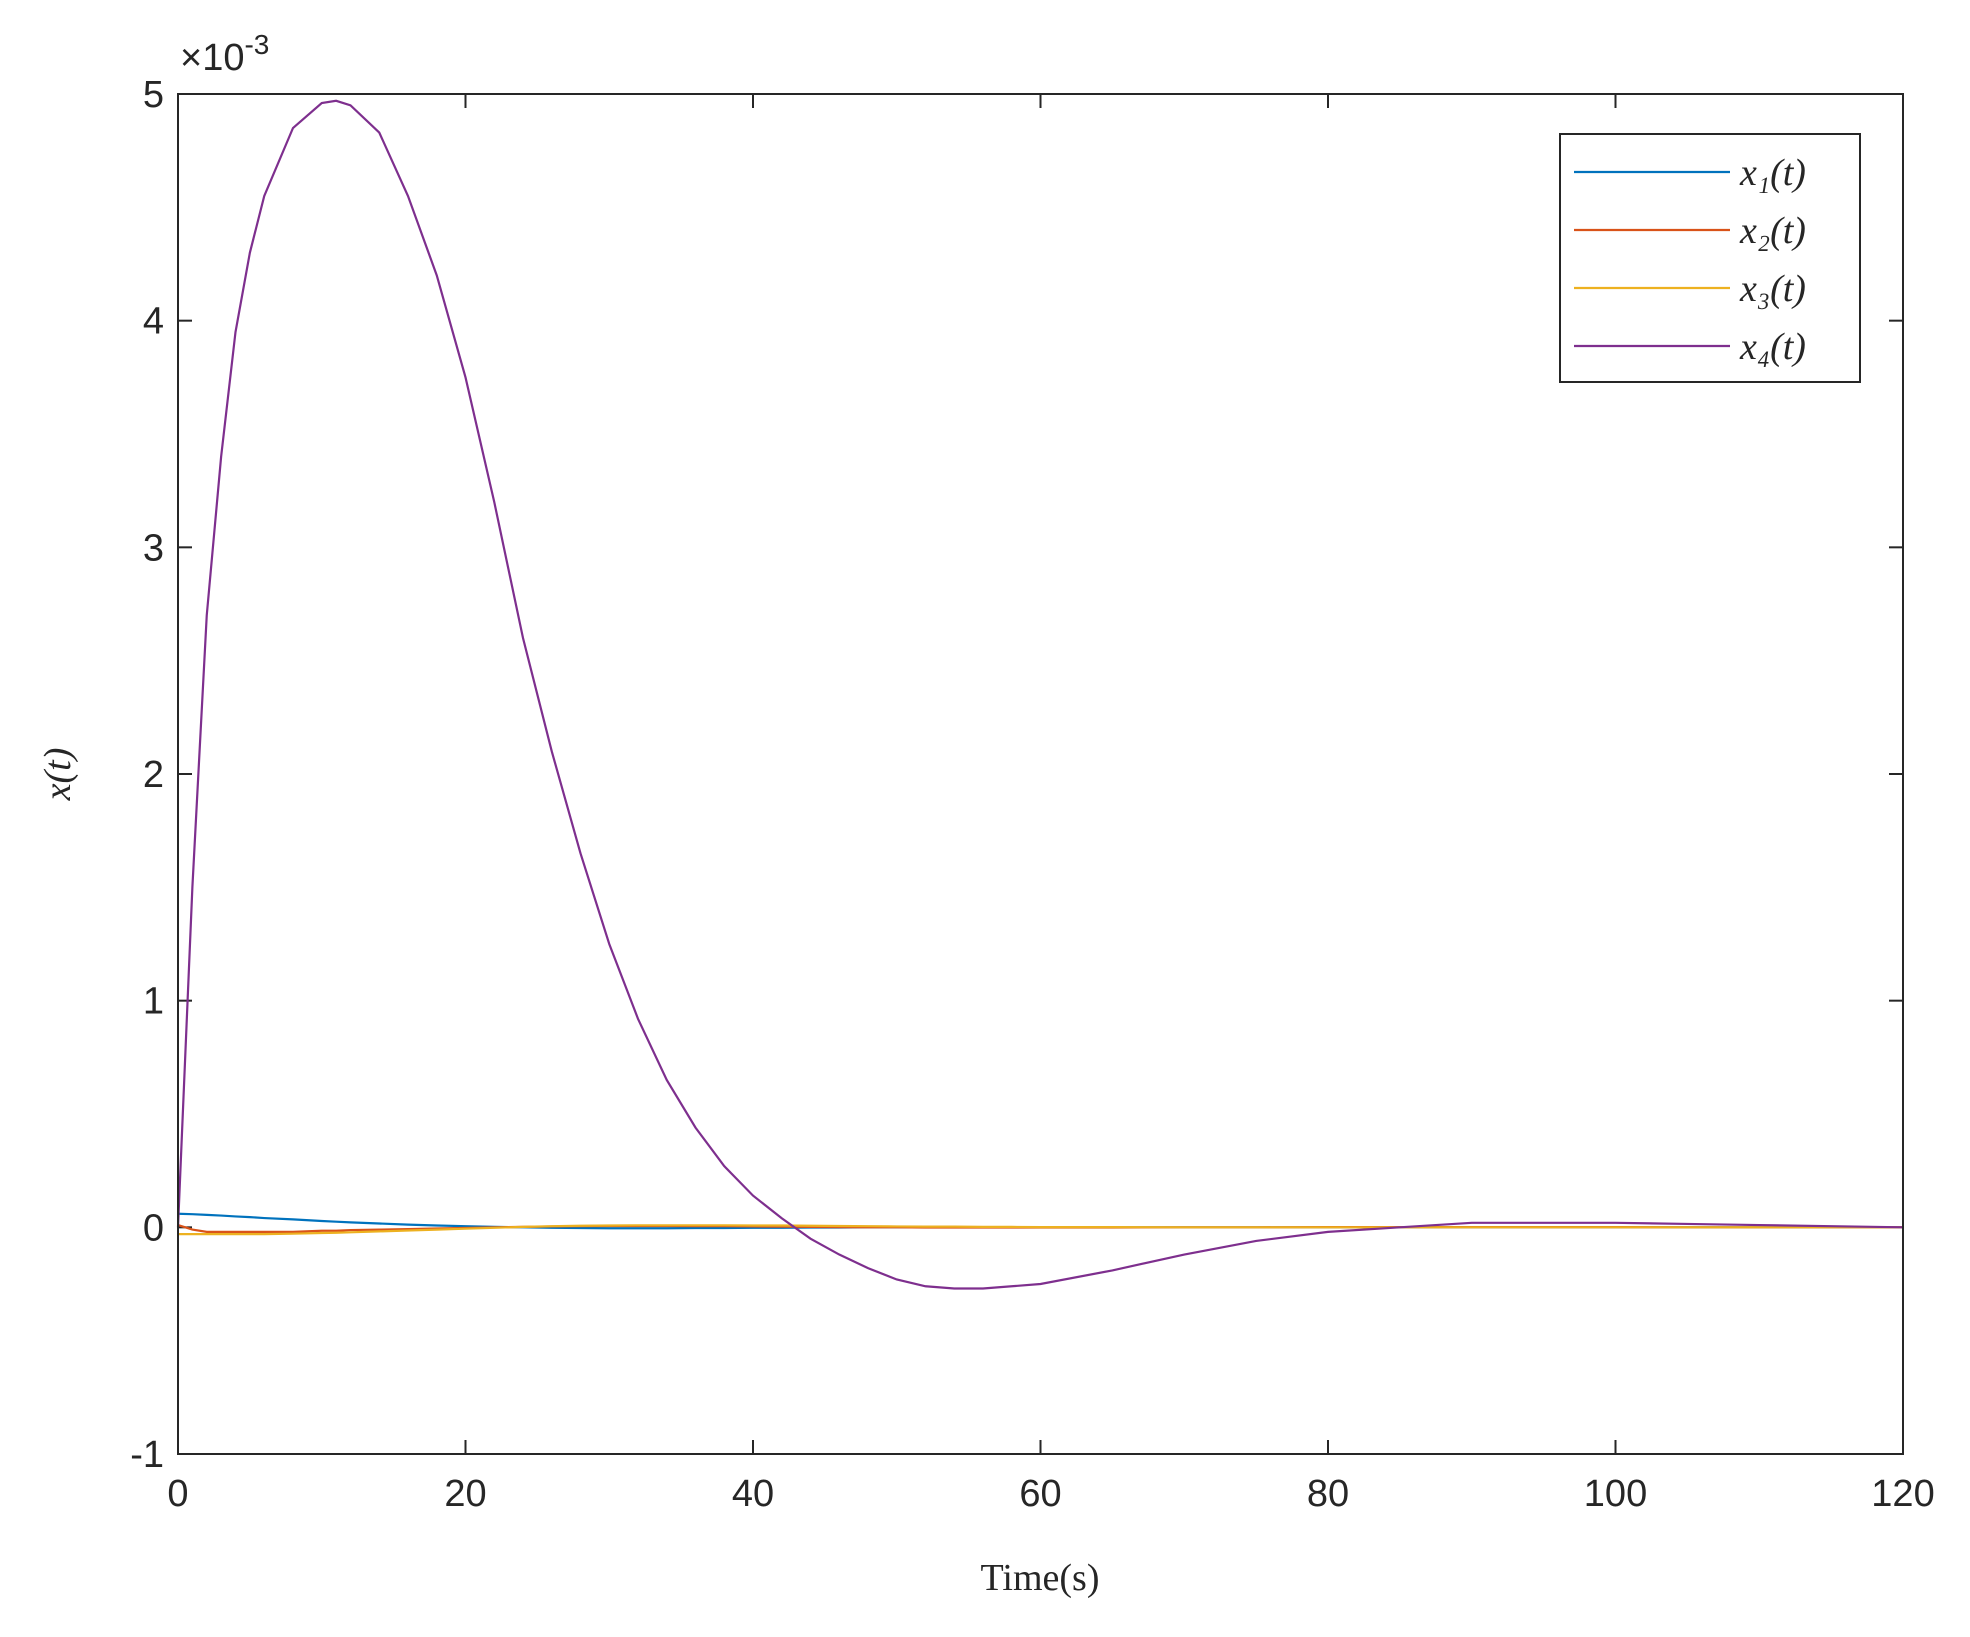 The height and width of the screenshot is (1637, 1970). I want to click on y-multiplier-base: ×10, so click(212, 58).